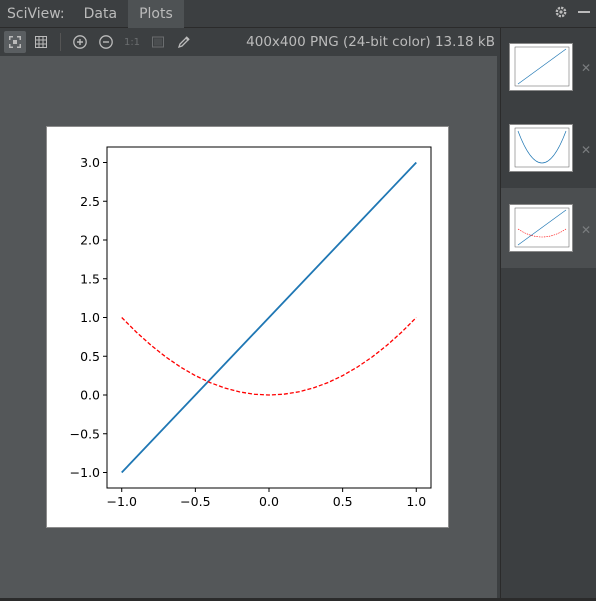 The width and height of the screenshot is (596, 601). What do you see at coordinates (184, 42) in the screenshot?
I see `color-picker-icon` at bounding box center [184, 42].